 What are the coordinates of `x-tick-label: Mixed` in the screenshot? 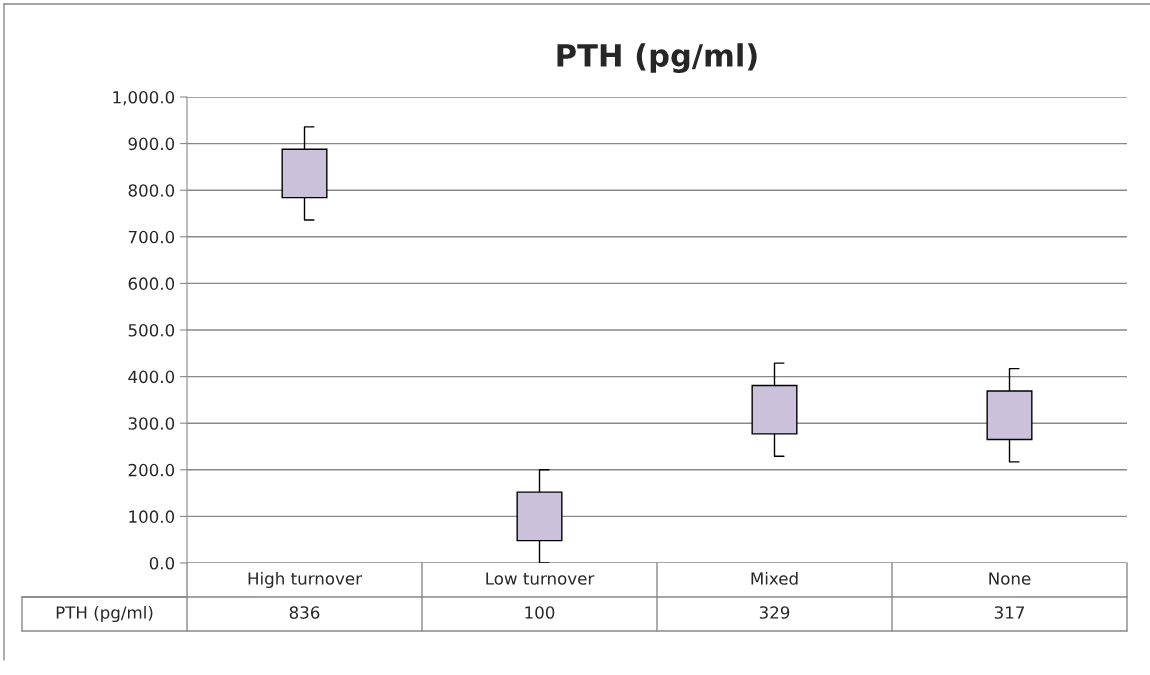 It's located at (774, 578).